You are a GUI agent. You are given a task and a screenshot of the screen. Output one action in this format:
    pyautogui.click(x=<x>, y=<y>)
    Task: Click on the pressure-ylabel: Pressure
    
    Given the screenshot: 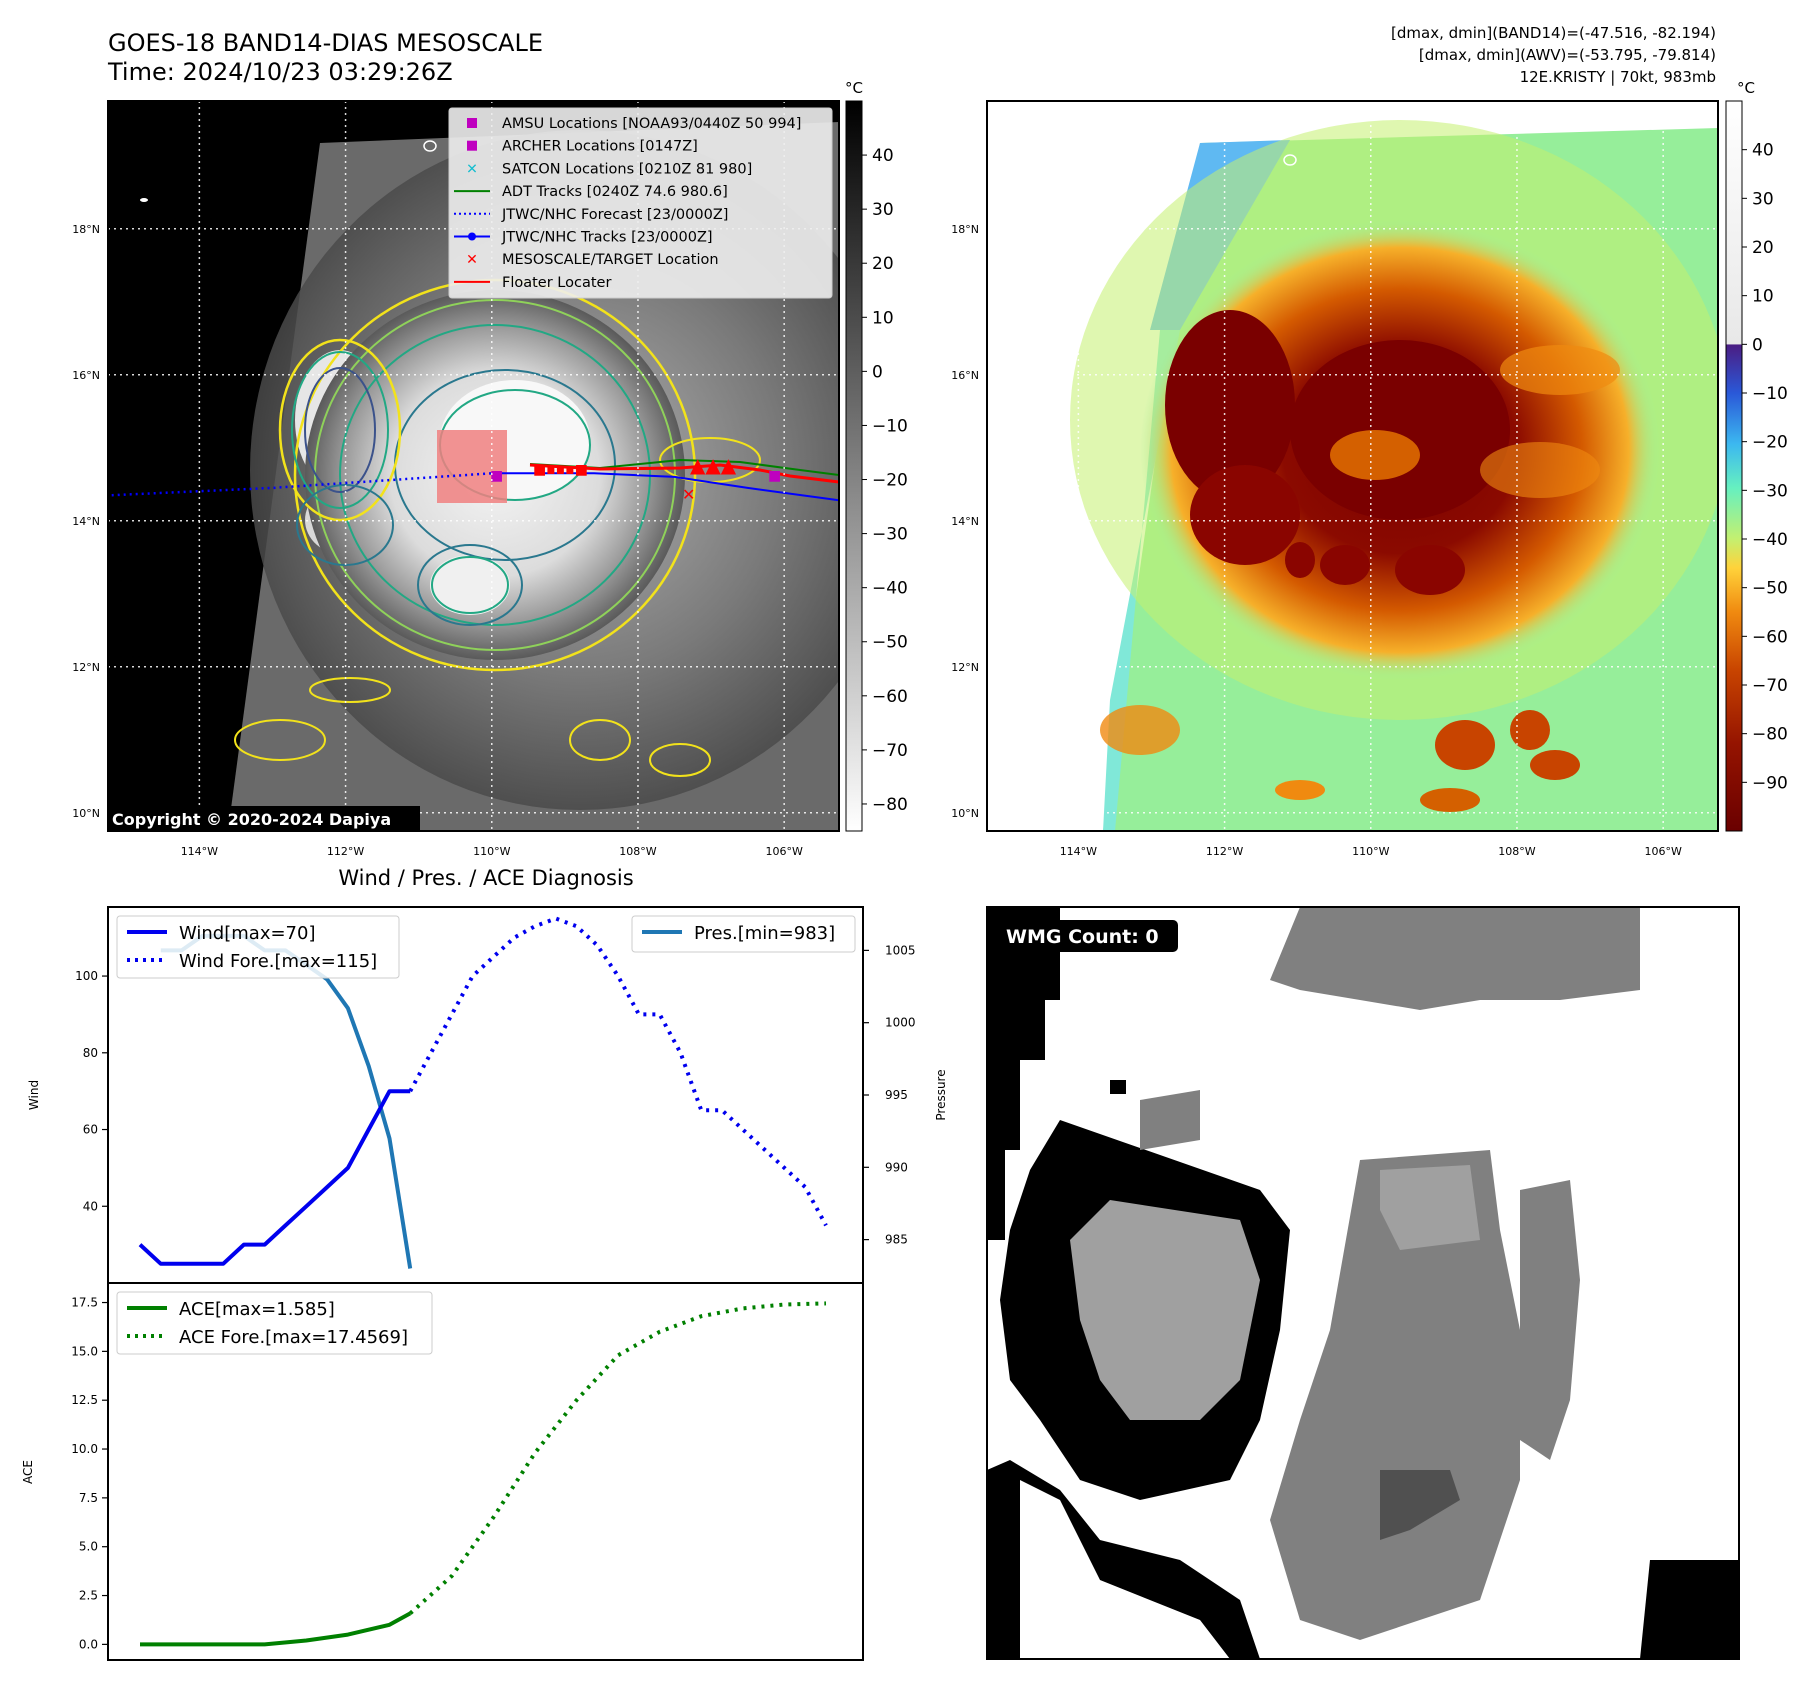 What is the action you would take?
    pyautogui.click(x=941, y=1094)
    